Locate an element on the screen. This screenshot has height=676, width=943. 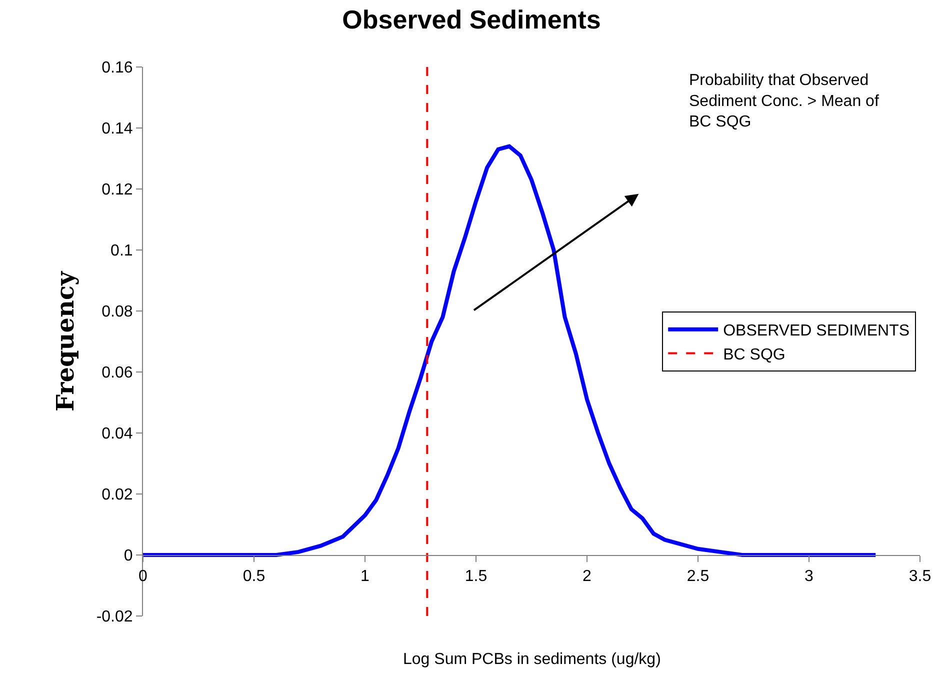
x-tick-label: 1.5 is located at coordinates (476, 577).